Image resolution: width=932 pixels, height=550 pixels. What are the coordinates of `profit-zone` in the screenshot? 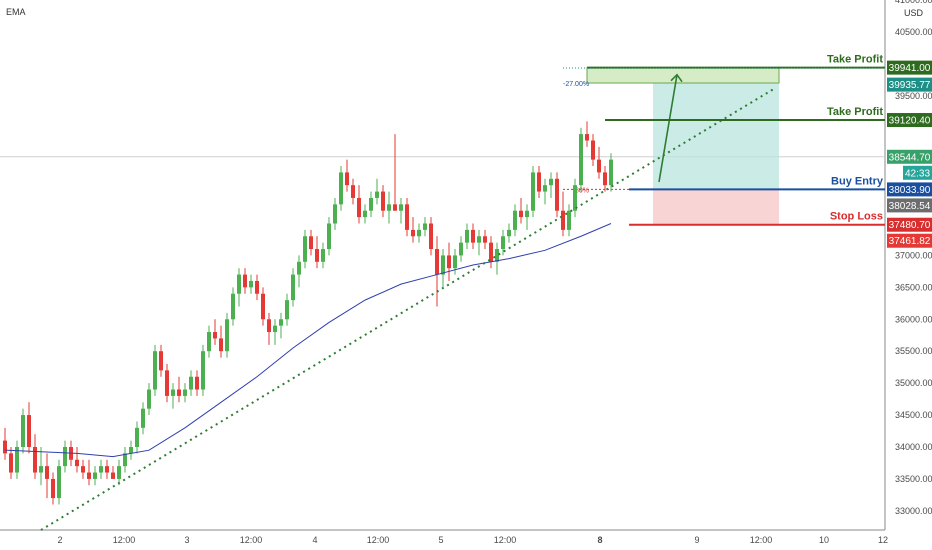 It's located at (716, 128).